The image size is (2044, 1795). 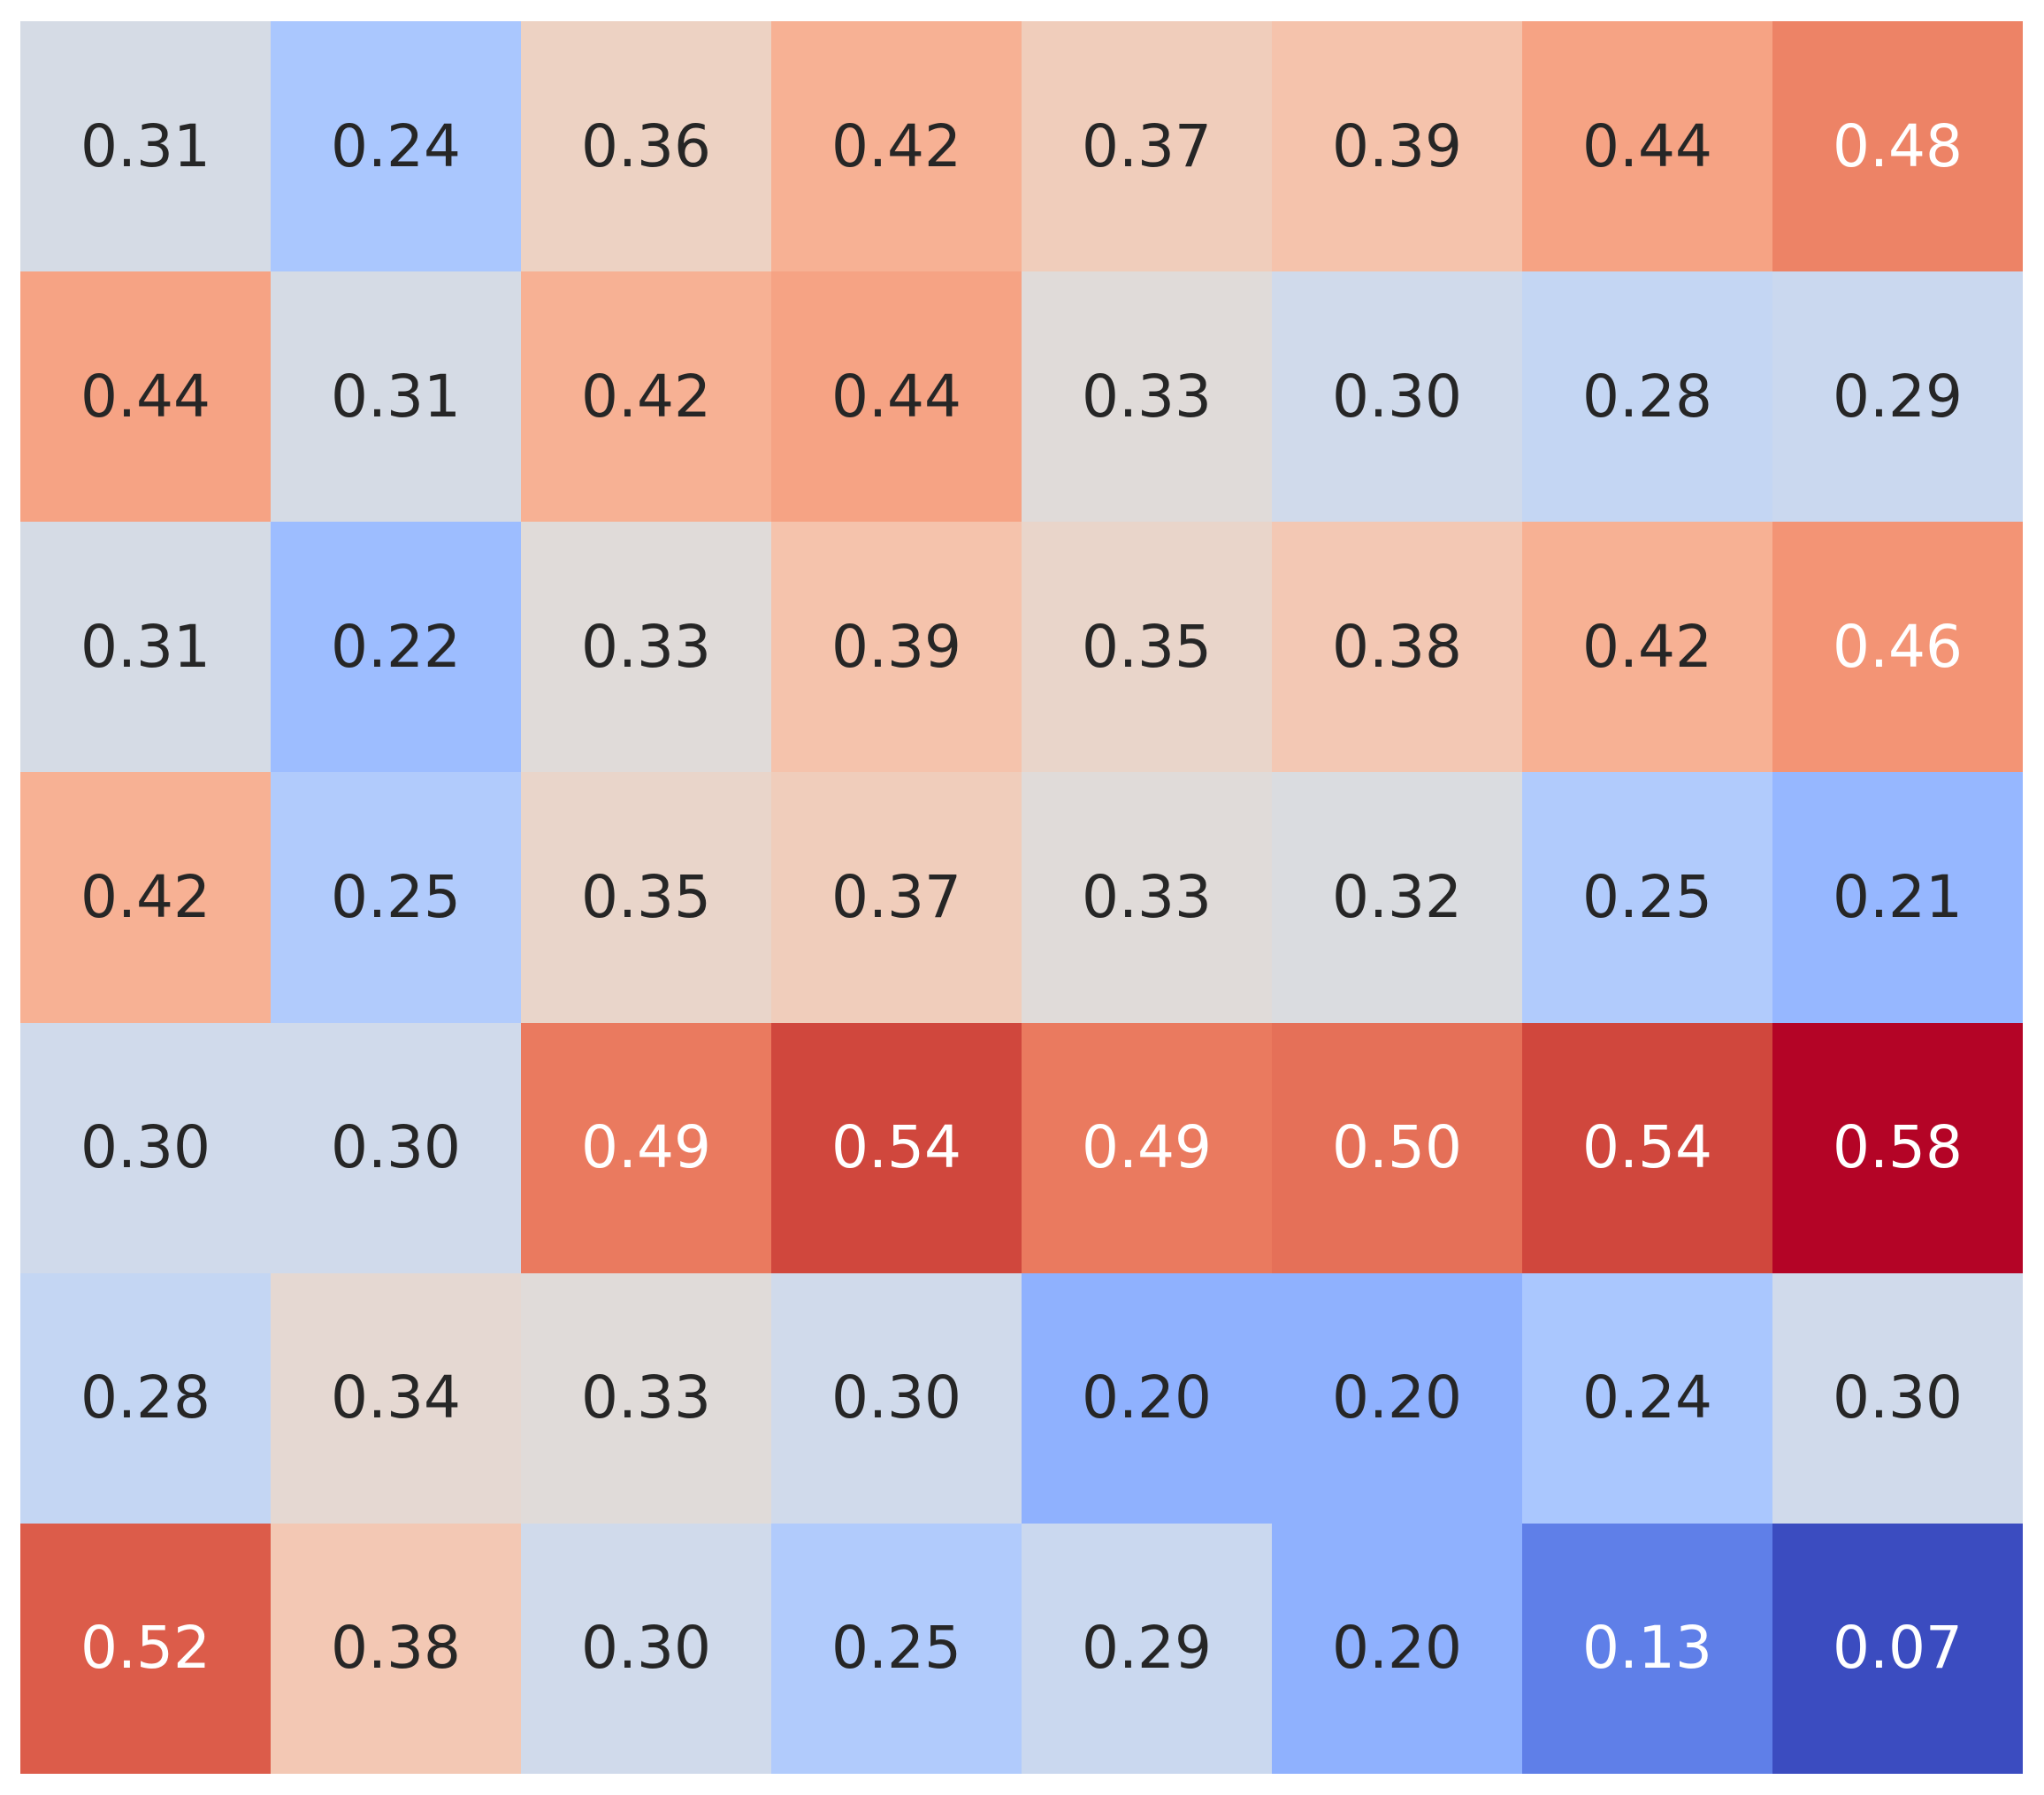 I want to click on heatmap-cell-r4c5: 0.33, so click(x=1147, y=897).